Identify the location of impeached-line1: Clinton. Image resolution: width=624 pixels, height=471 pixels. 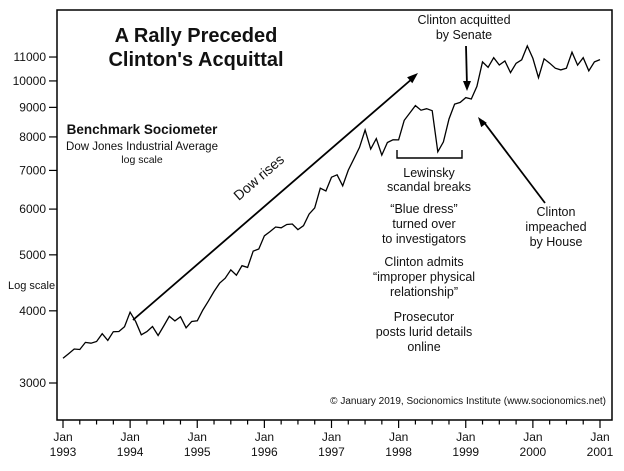
(556, 212).